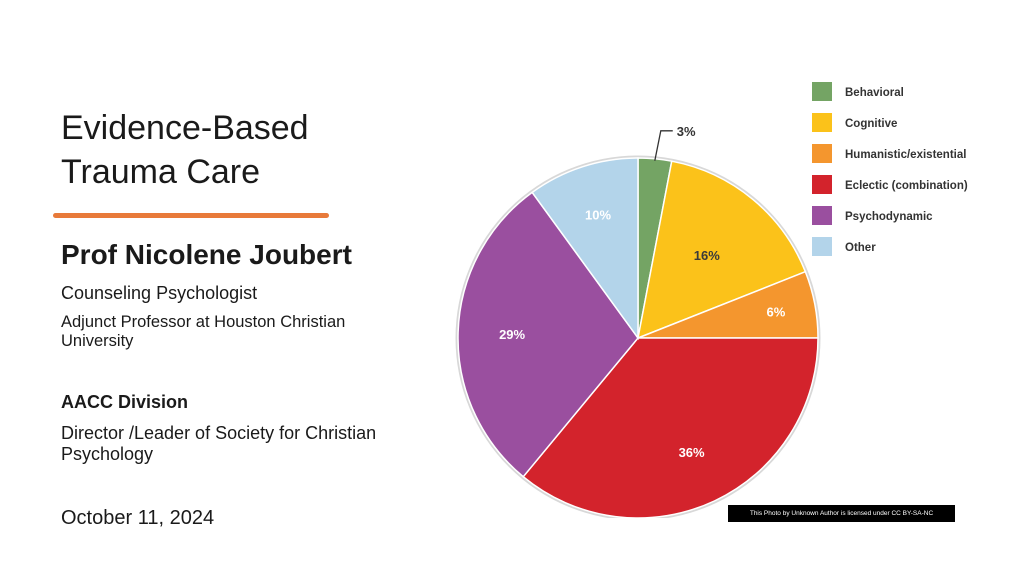  Describe the element at coordinates (226, 150) in the screenshot. I see `slide-title: Evidence-Based Trauma Care` at that location.